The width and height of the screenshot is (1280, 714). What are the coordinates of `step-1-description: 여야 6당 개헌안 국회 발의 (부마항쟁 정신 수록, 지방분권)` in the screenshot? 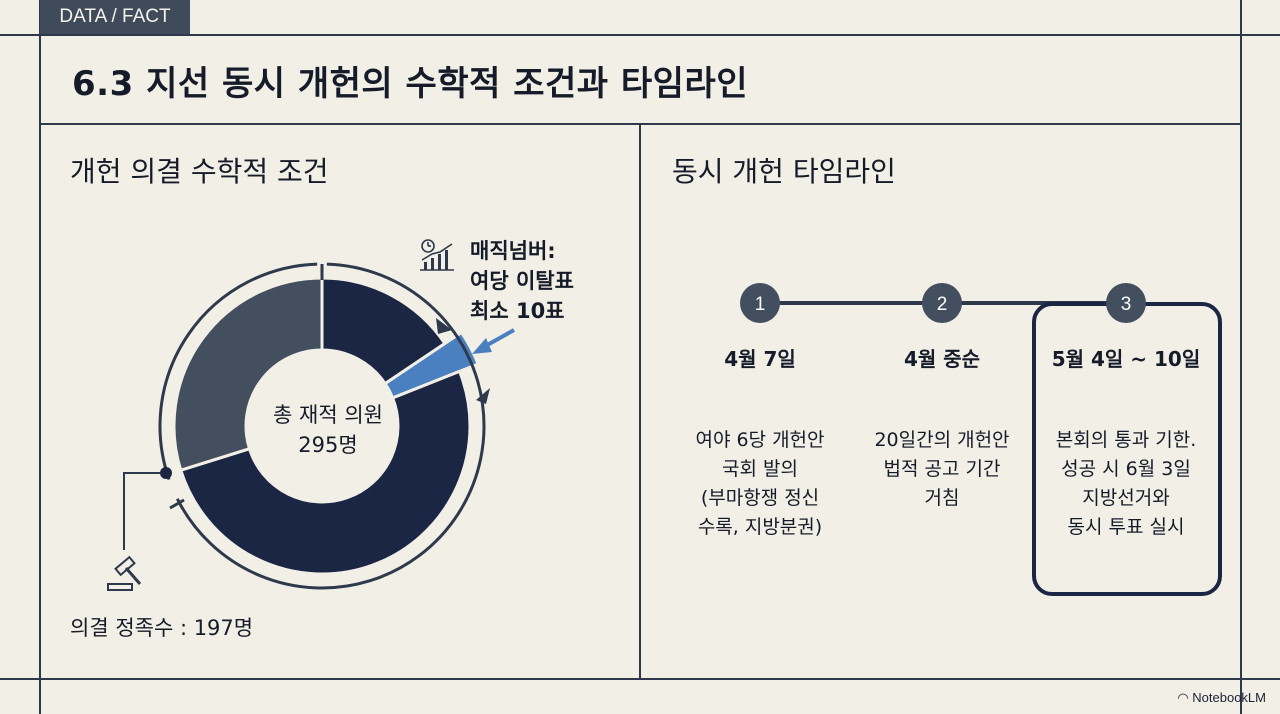 It's located at (760, 483).